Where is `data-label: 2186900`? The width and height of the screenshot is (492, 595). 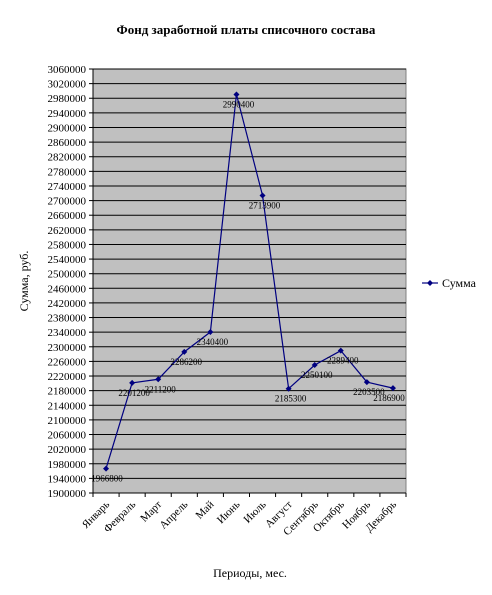 data-label: 2186900 is located at coordinates (389, 398).